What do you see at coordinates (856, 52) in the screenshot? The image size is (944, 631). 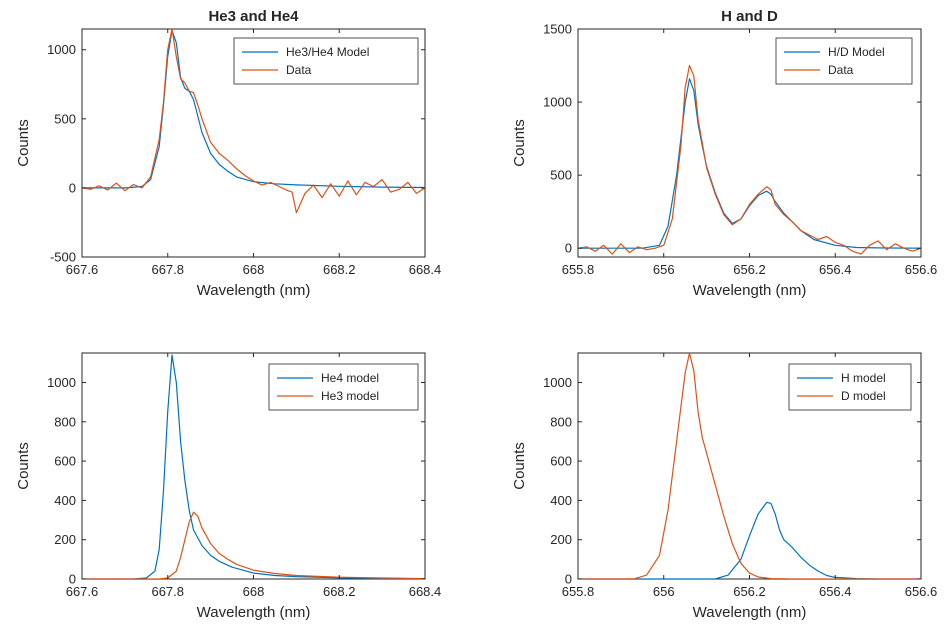 I see `legend-label: H/D Model` at bounding box center [856, 52].